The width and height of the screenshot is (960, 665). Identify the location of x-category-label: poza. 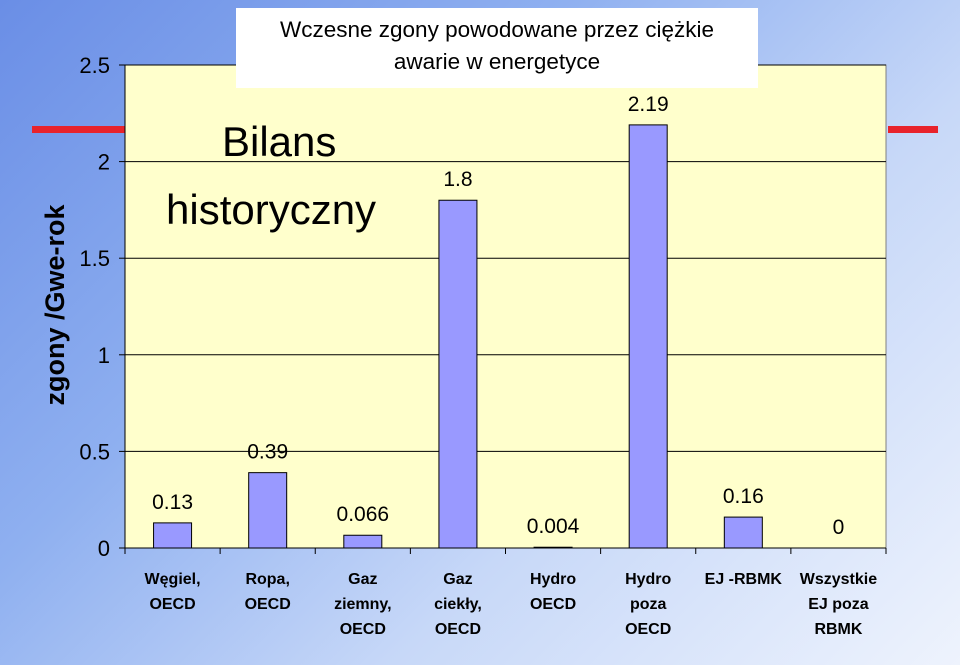
(648, 604).